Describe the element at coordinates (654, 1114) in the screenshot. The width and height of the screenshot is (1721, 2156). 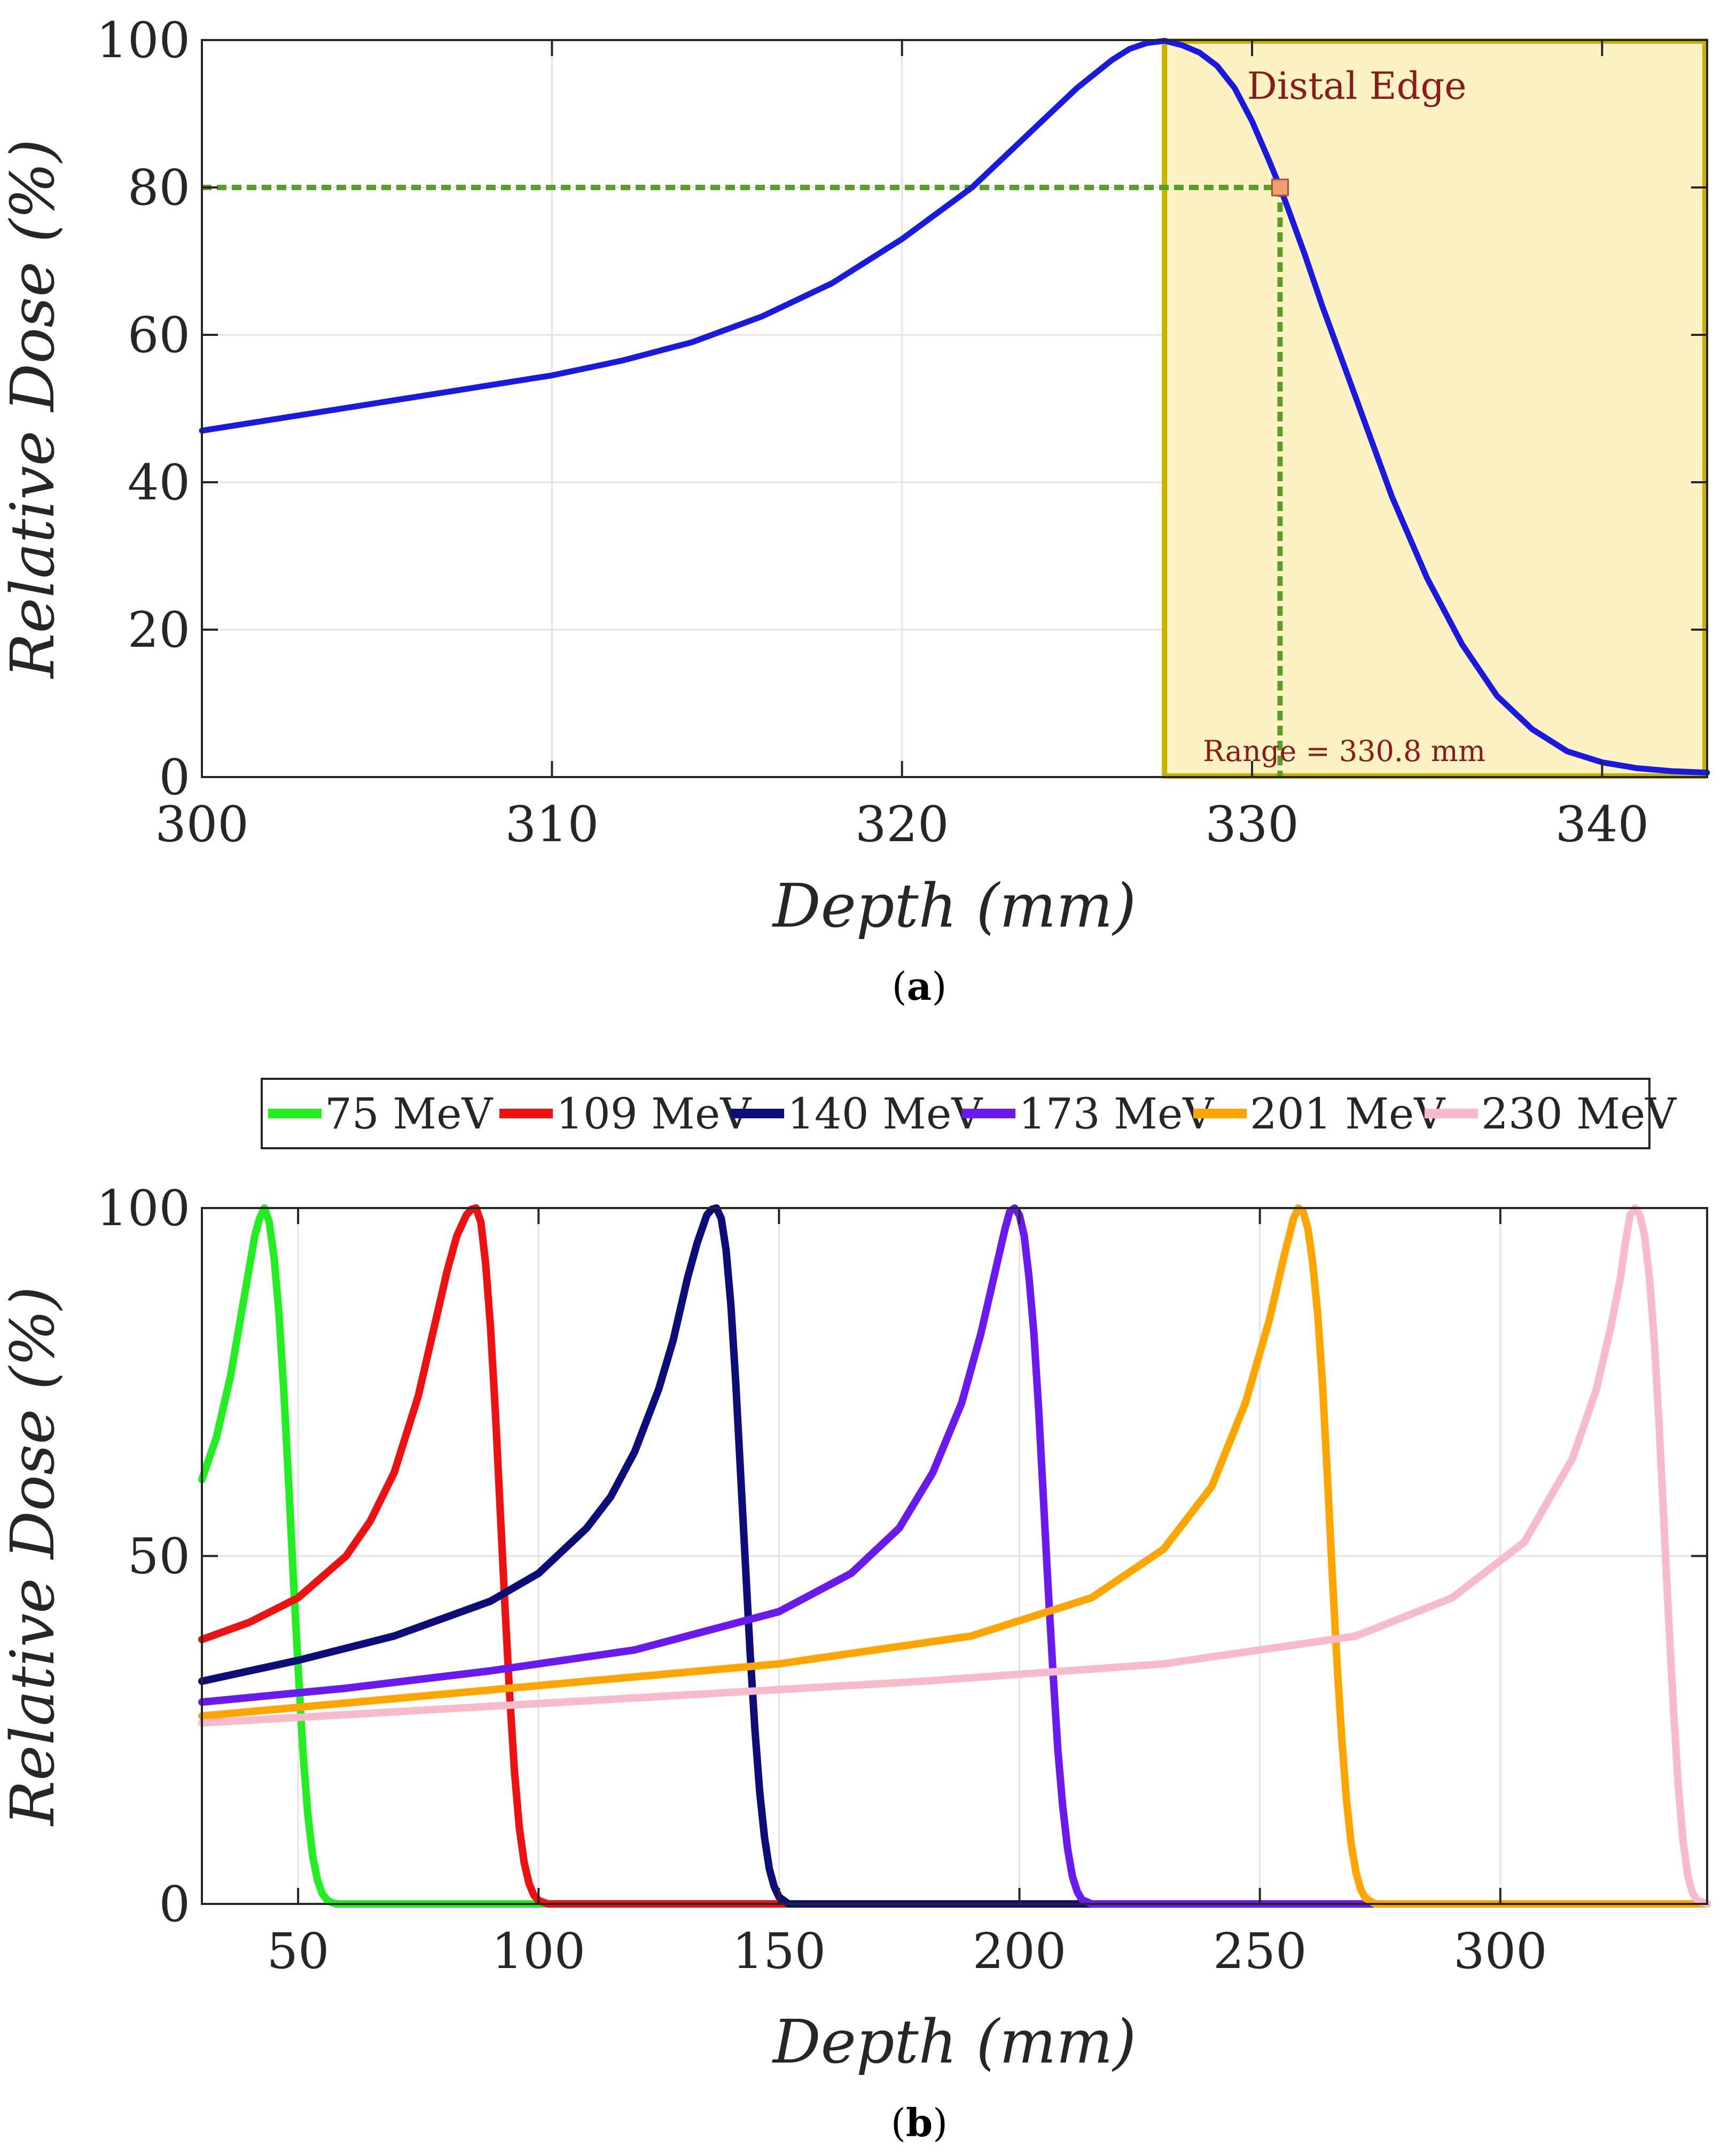
I see `legend-label: 109 MeV` at that location.